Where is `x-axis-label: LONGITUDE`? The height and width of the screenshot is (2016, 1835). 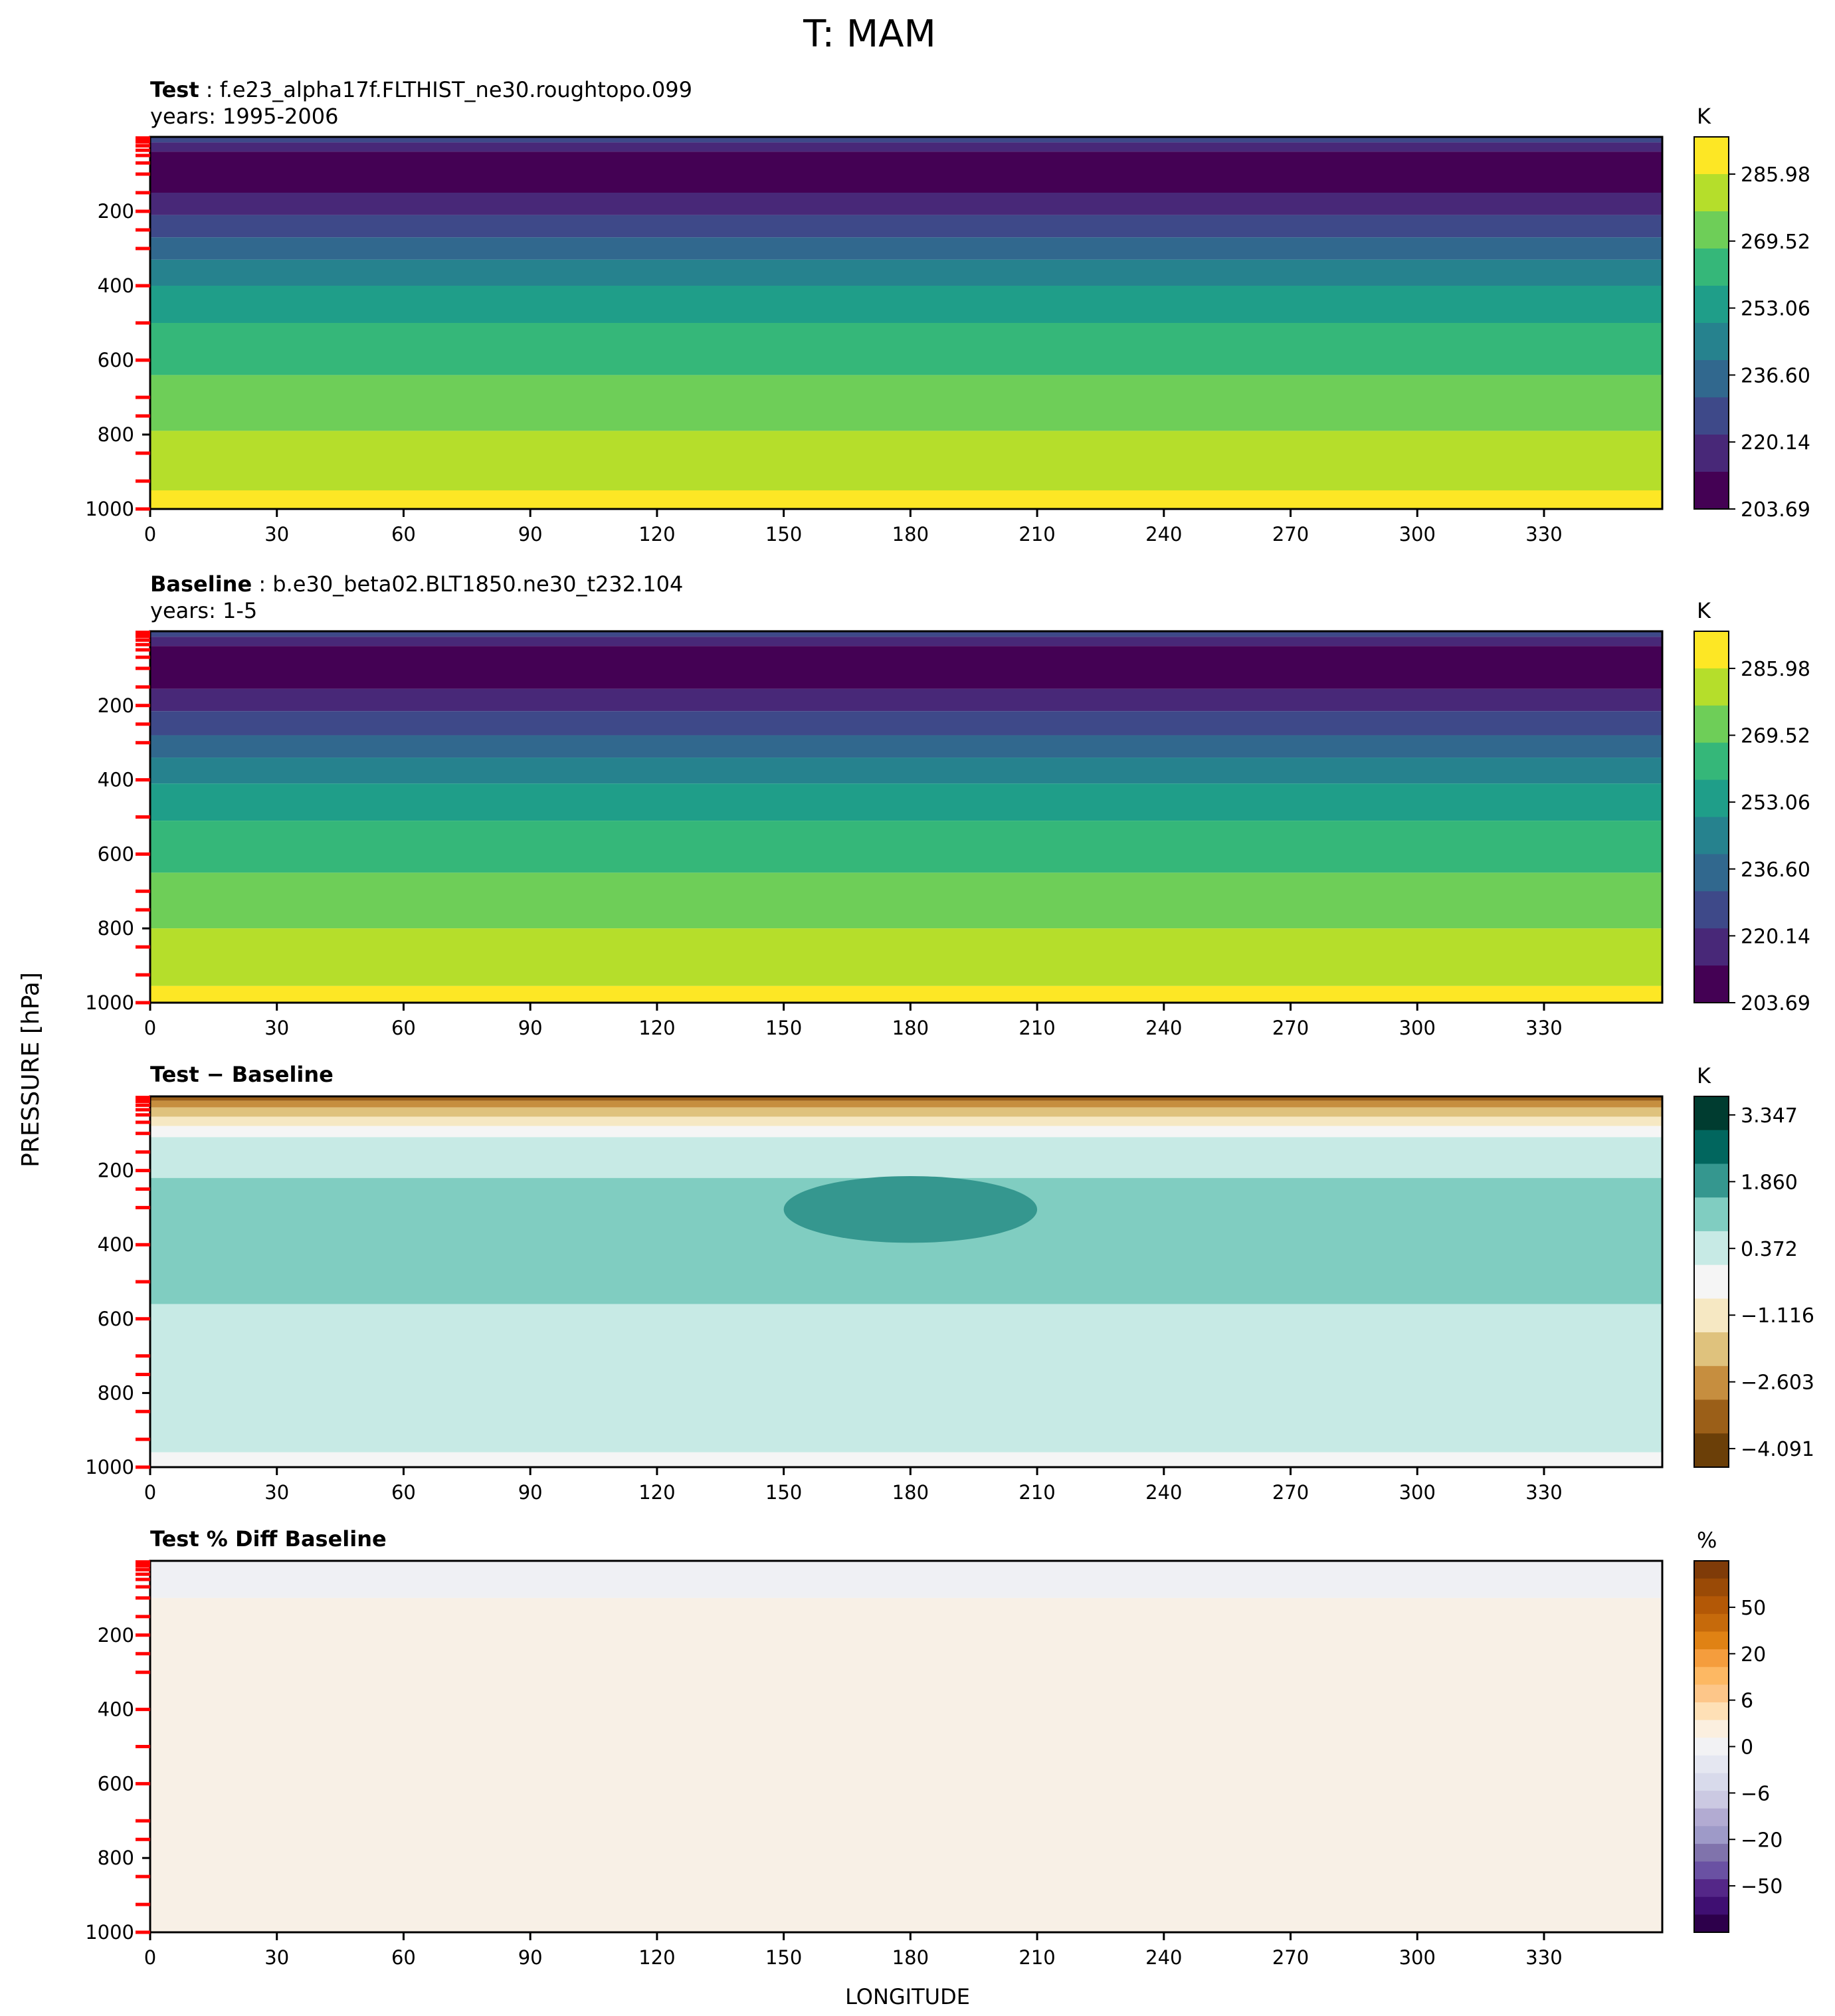 x-axis-label: LONGITUDE is located at coordinates (907, 1996).